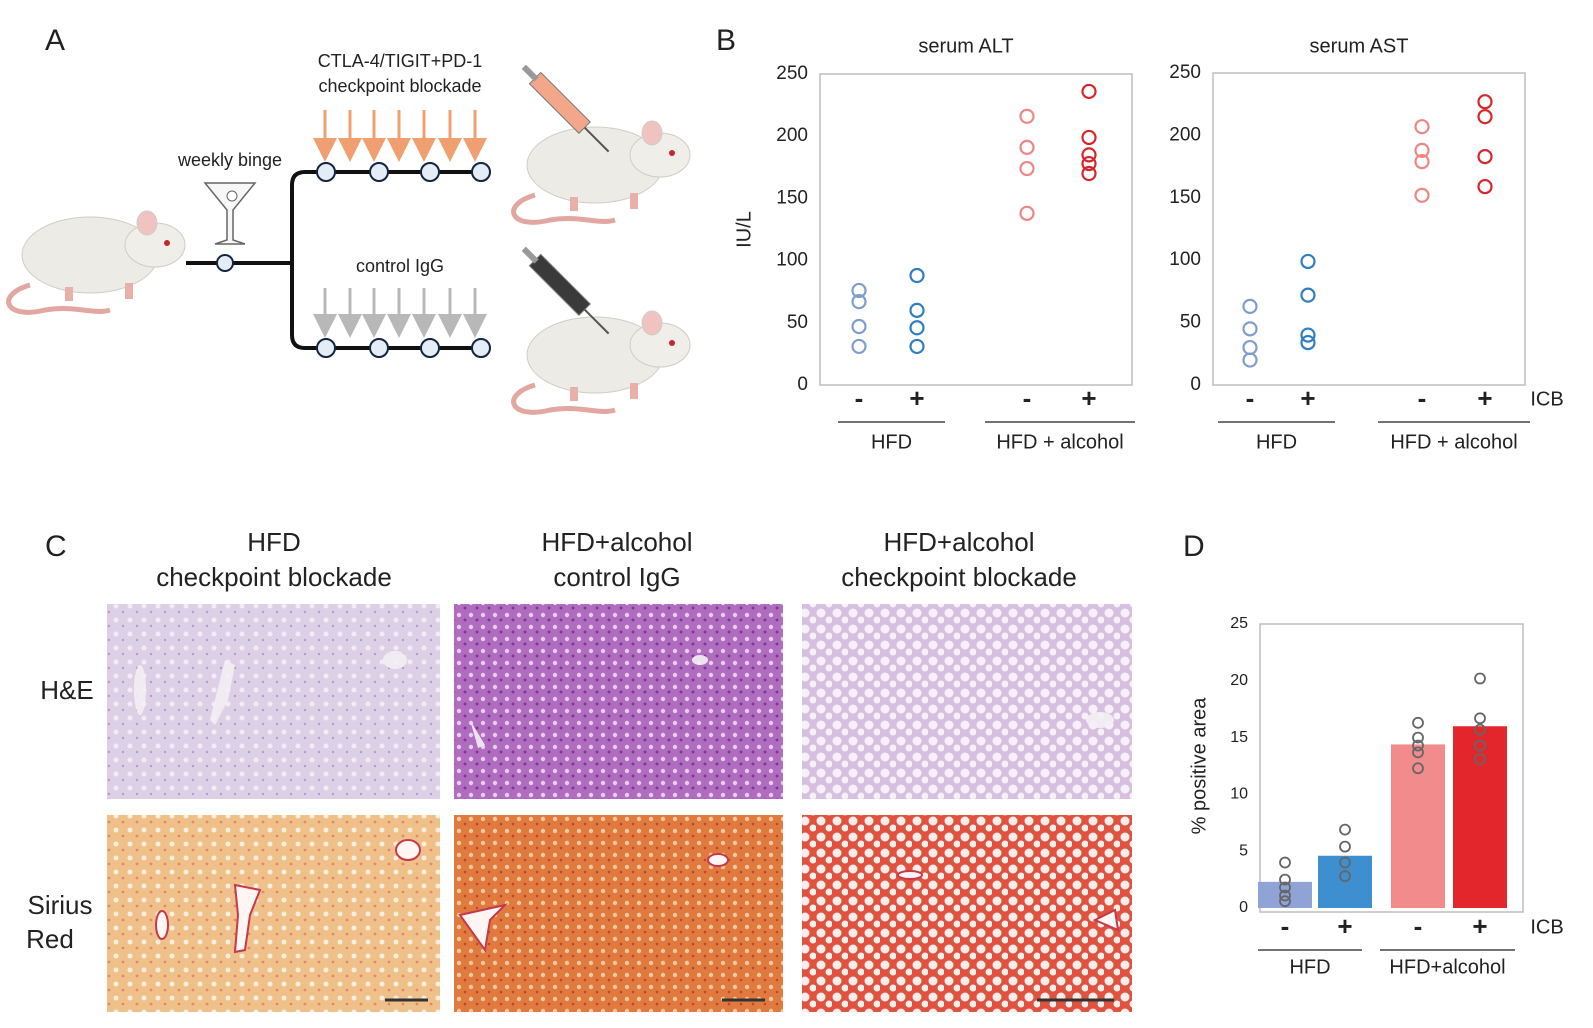 This screenshot has width=1593, height=1028. What do you see at coordinates (792, 135) in the screenshot?
I see `y-tick-label: 200` at bounding box center [792, 135].